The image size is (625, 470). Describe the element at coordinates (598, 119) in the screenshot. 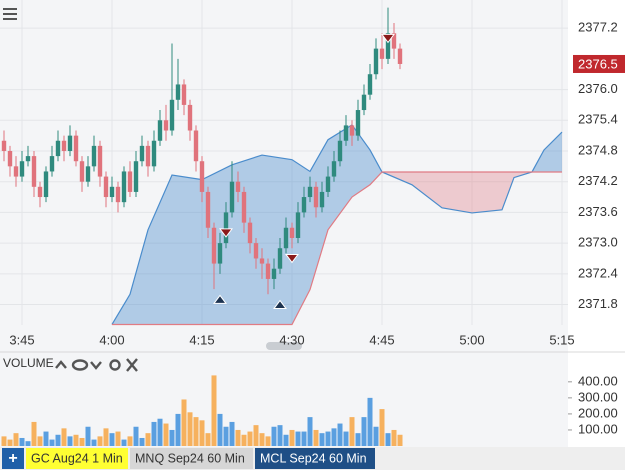

I see `y-tick-label: 2375.4` at that location.